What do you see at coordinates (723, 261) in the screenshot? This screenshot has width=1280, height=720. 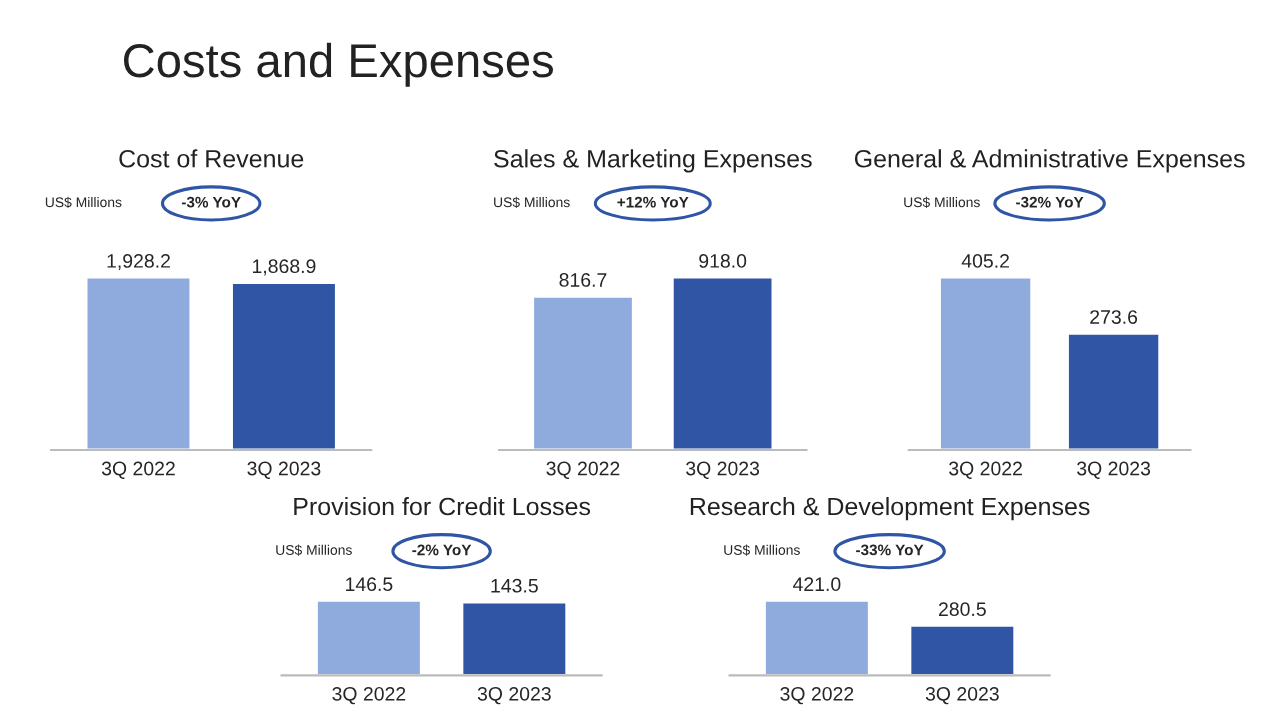 I see `data-label: 918.0` at bounding box center [723, 261].